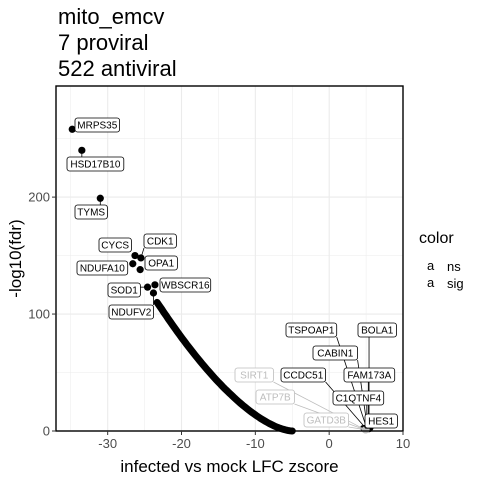 This screenshot has height=480, width=480. What do you see at coordinates (39, 314) in the screenshot?
I see `y-tick-label: 100` at bounding box center [39, 314].